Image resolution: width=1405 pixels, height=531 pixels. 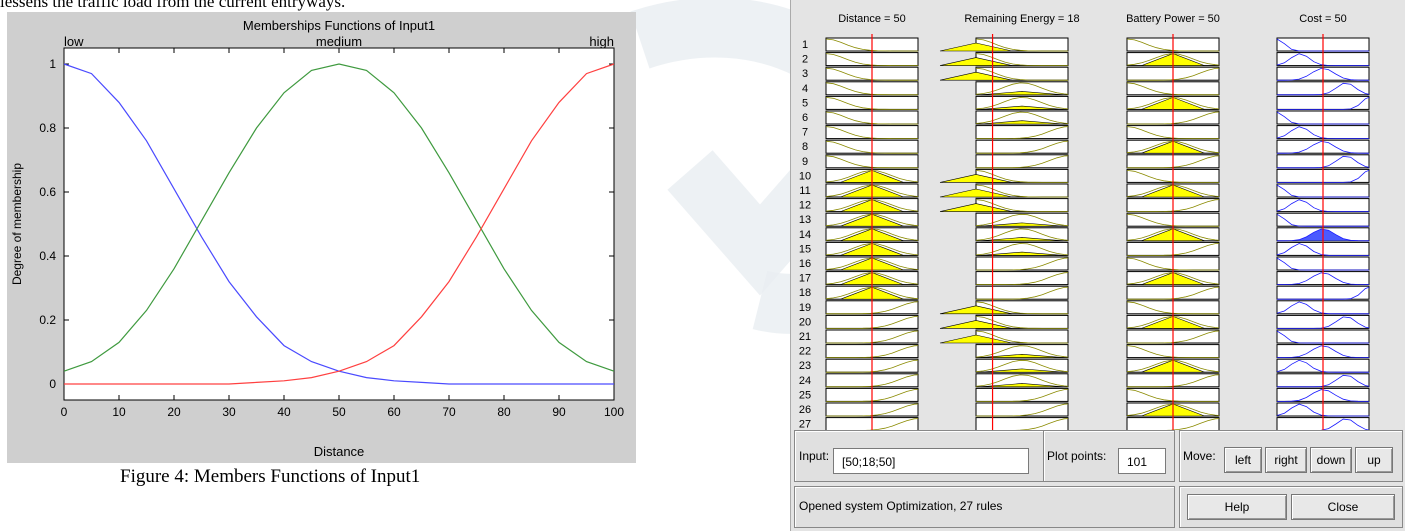 What do you see at coordinates (1286, 460) in the screenshot?
I see `move-right-button: right` at bounding box center [1286, 460].